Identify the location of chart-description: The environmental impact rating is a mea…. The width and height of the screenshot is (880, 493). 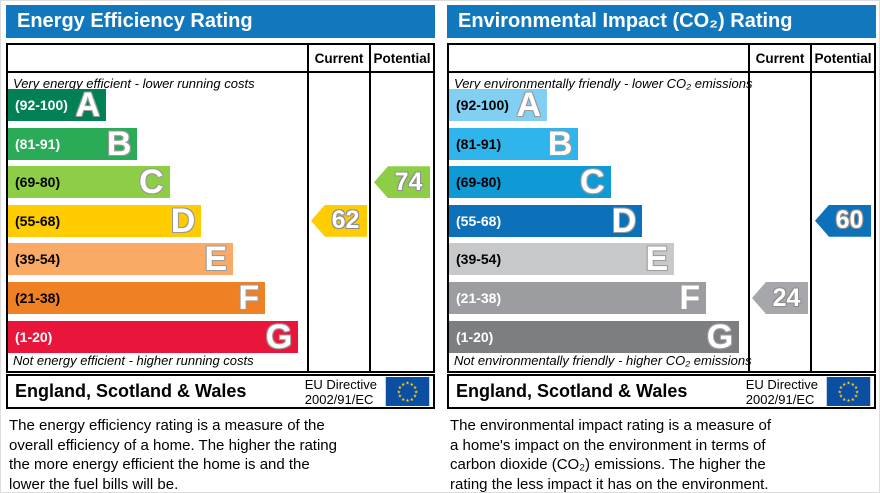
(610, 455).